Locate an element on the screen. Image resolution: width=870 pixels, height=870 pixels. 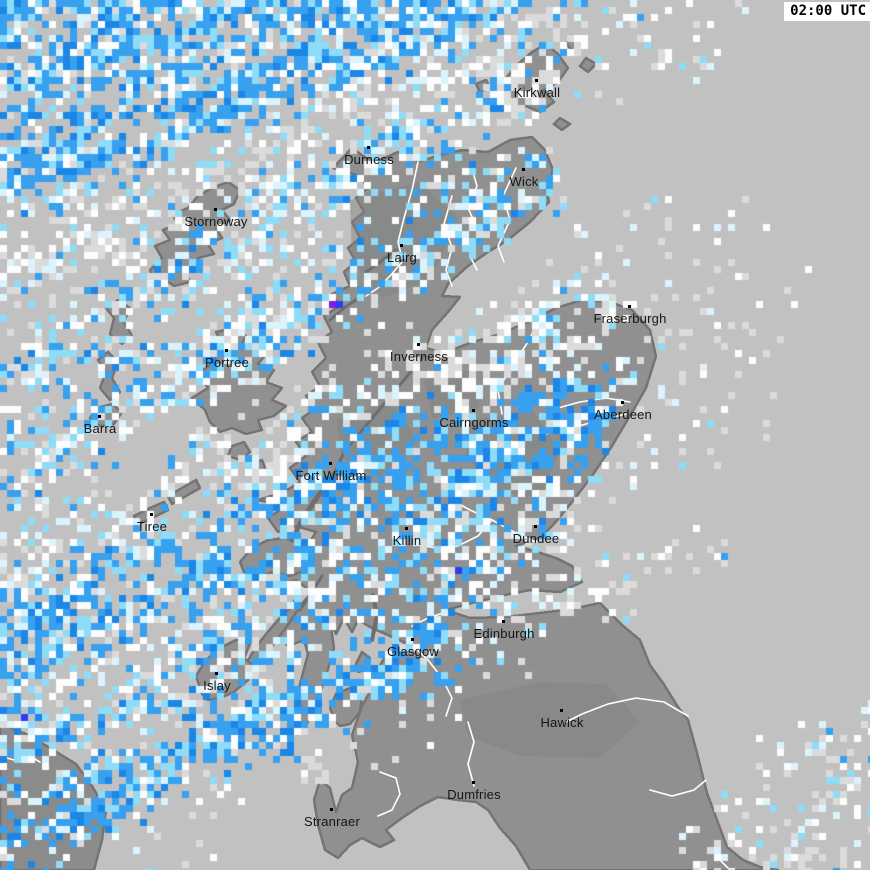
city-label: Aberdeen is located at coordinates (623, 414).